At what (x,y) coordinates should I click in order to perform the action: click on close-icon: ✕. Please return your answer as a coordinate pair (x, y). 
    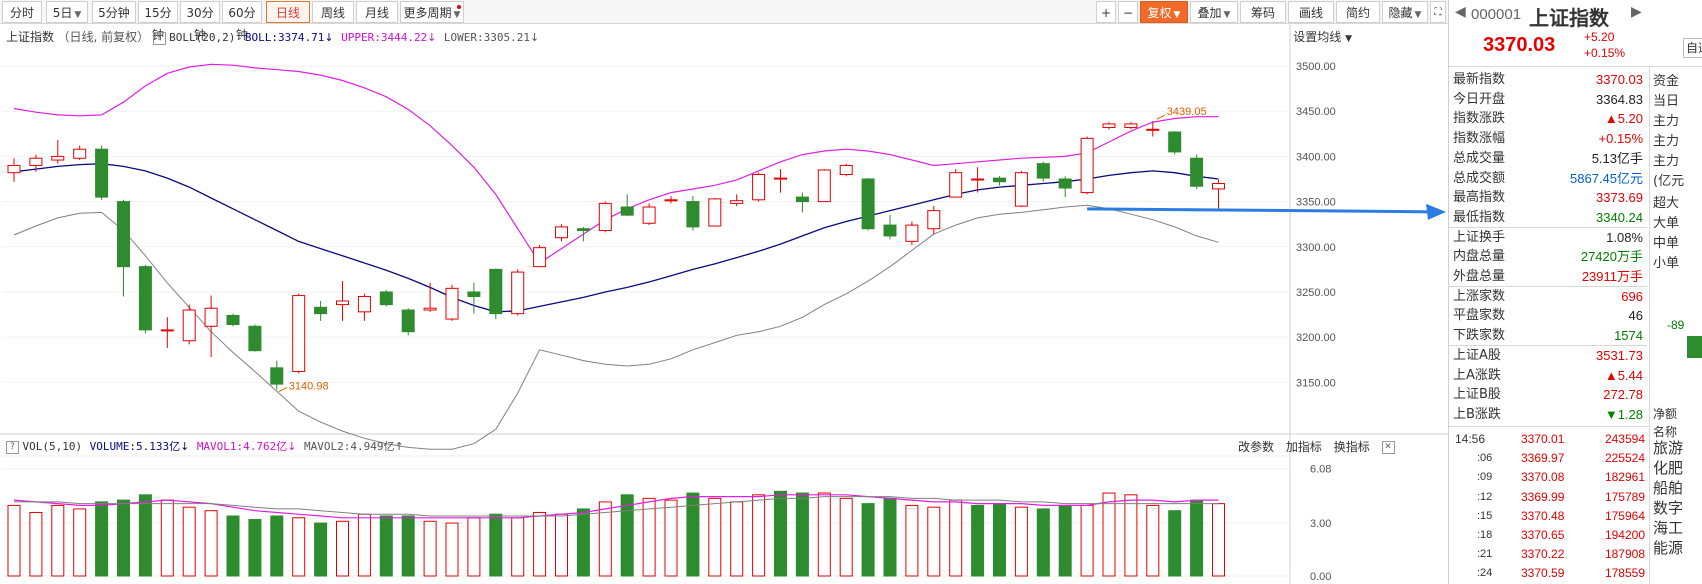
    Looking at the image, I should click on (1388, 447).